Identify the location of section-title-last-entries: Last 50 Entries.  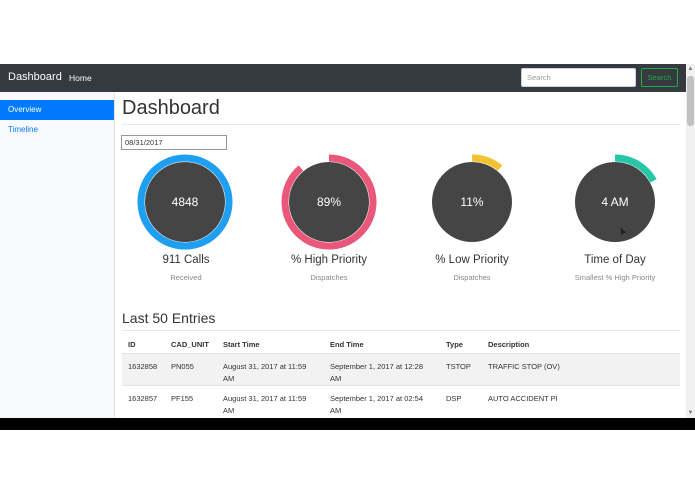
(169, 318).